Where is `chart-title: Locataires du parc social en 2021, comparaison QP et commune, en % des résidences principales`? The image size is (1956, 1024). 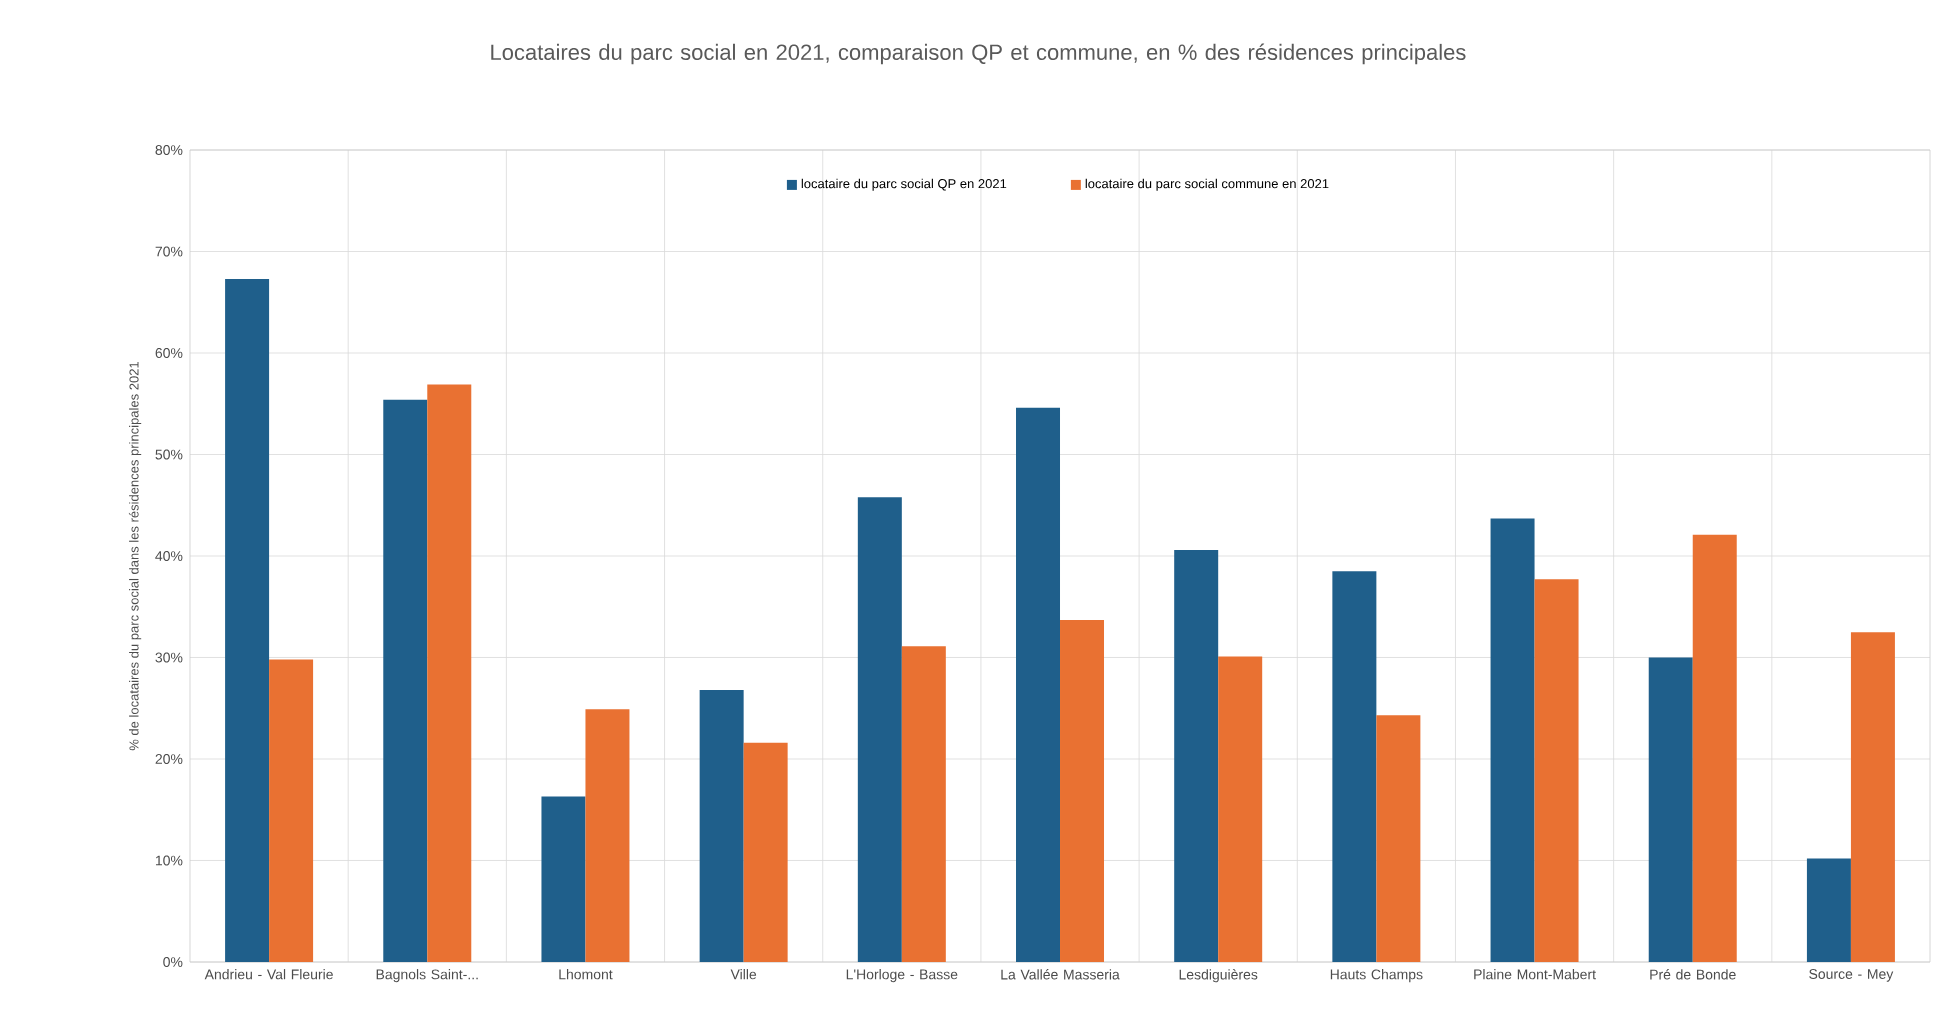
chart-title: Locataires du parc social en 2021, comparaison QP et commune, en % des résidences principales is located at coordinates (978, 54).